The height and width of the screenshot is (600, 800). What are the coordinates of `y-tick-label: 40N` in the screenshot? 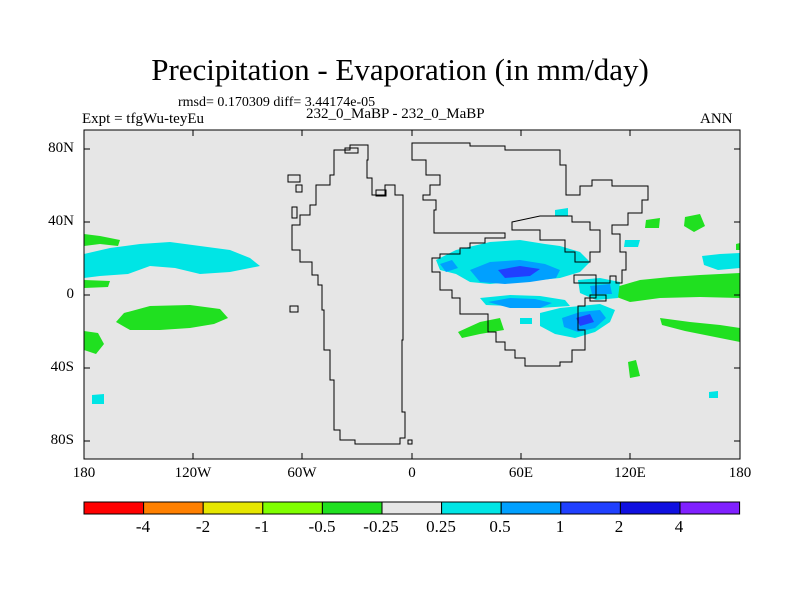 It's located at (61, 221).